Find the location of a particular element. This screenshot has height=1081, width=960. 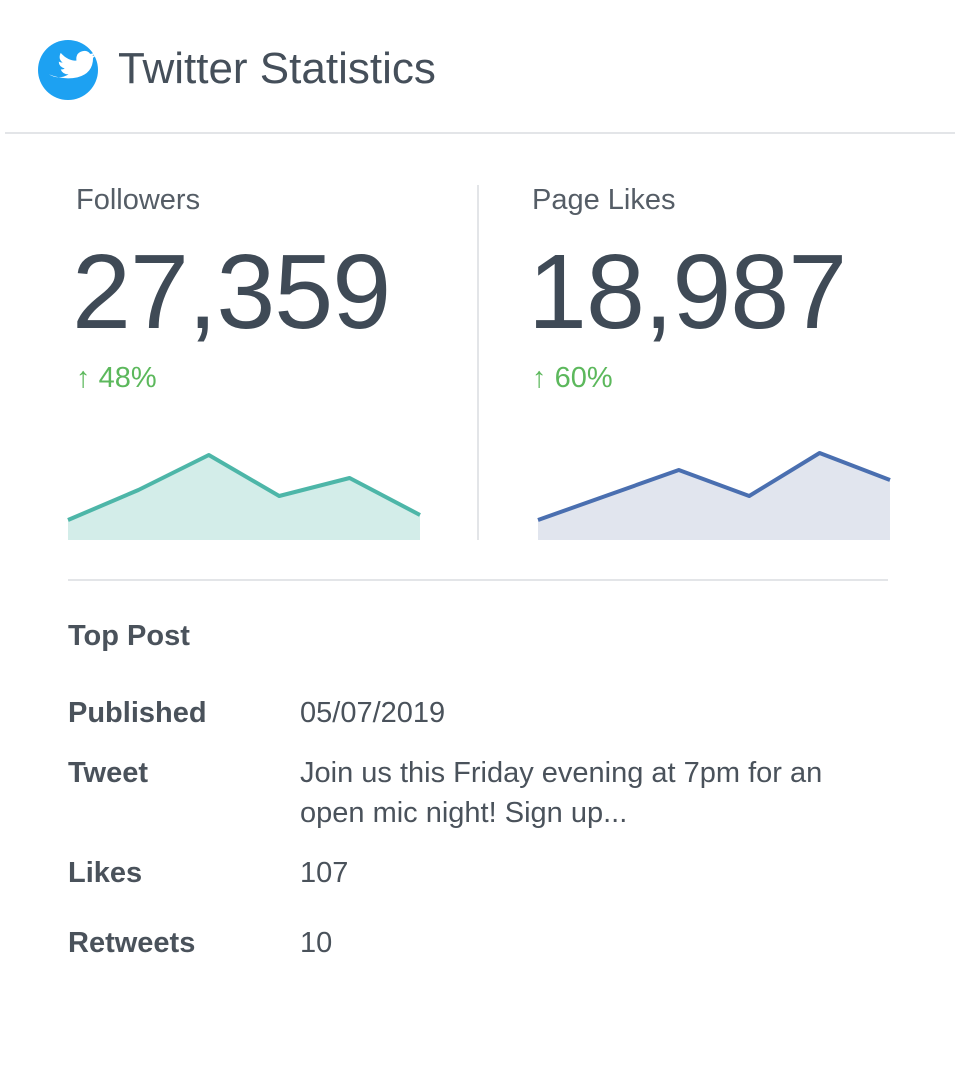

row-value: 107 is located at coordinates (324, 873).